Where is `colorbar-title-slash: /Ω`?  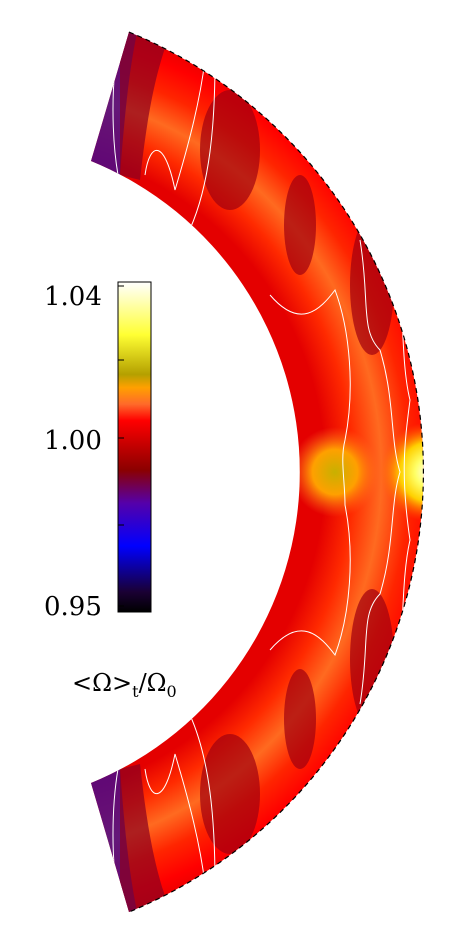
colorbar-title-slash: /Ω is located at coordinates (152, 683).